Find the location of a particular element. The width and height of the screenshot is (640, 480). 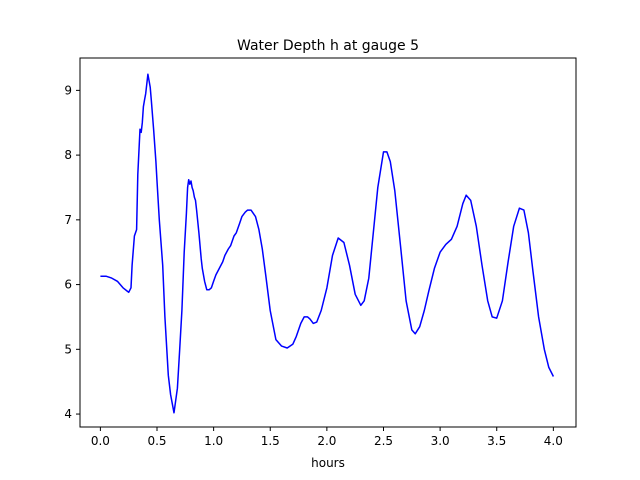

x-tick-label: 2.0 is located at coordinates (326, 441).